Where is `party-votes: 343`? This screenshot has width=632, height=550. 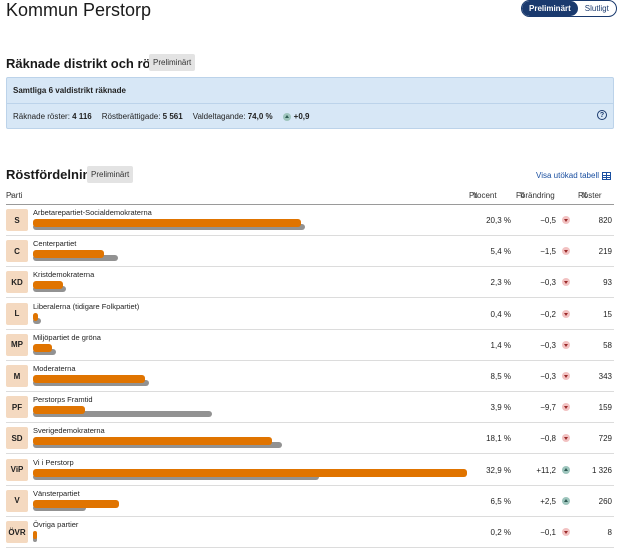
party-votes: 343 is located at coordinates (605, 376).